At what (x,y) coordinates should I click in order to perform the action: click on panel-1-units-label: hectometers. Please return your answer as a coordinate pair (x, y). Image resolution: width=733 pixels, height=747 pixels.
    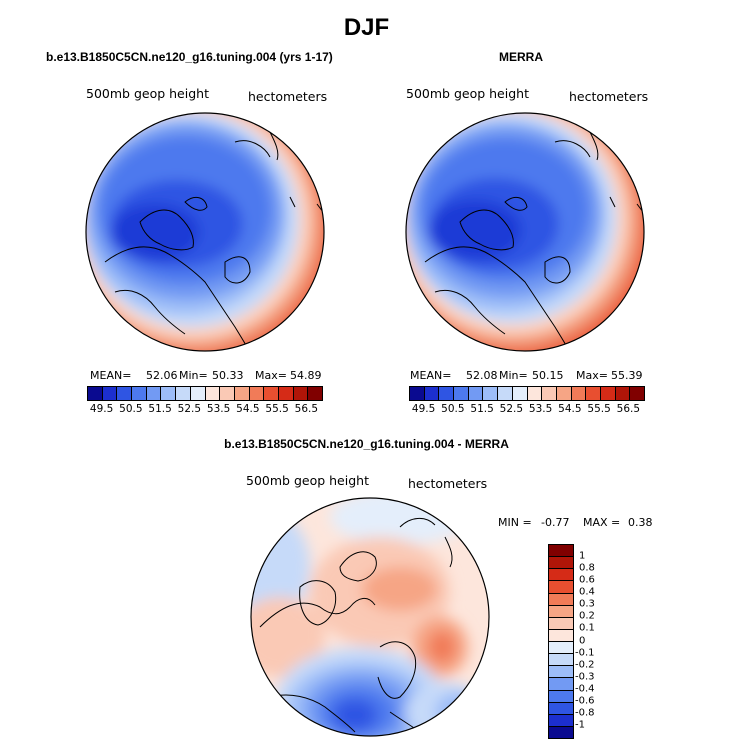
    Looking at the image, I should click on (288, 96).